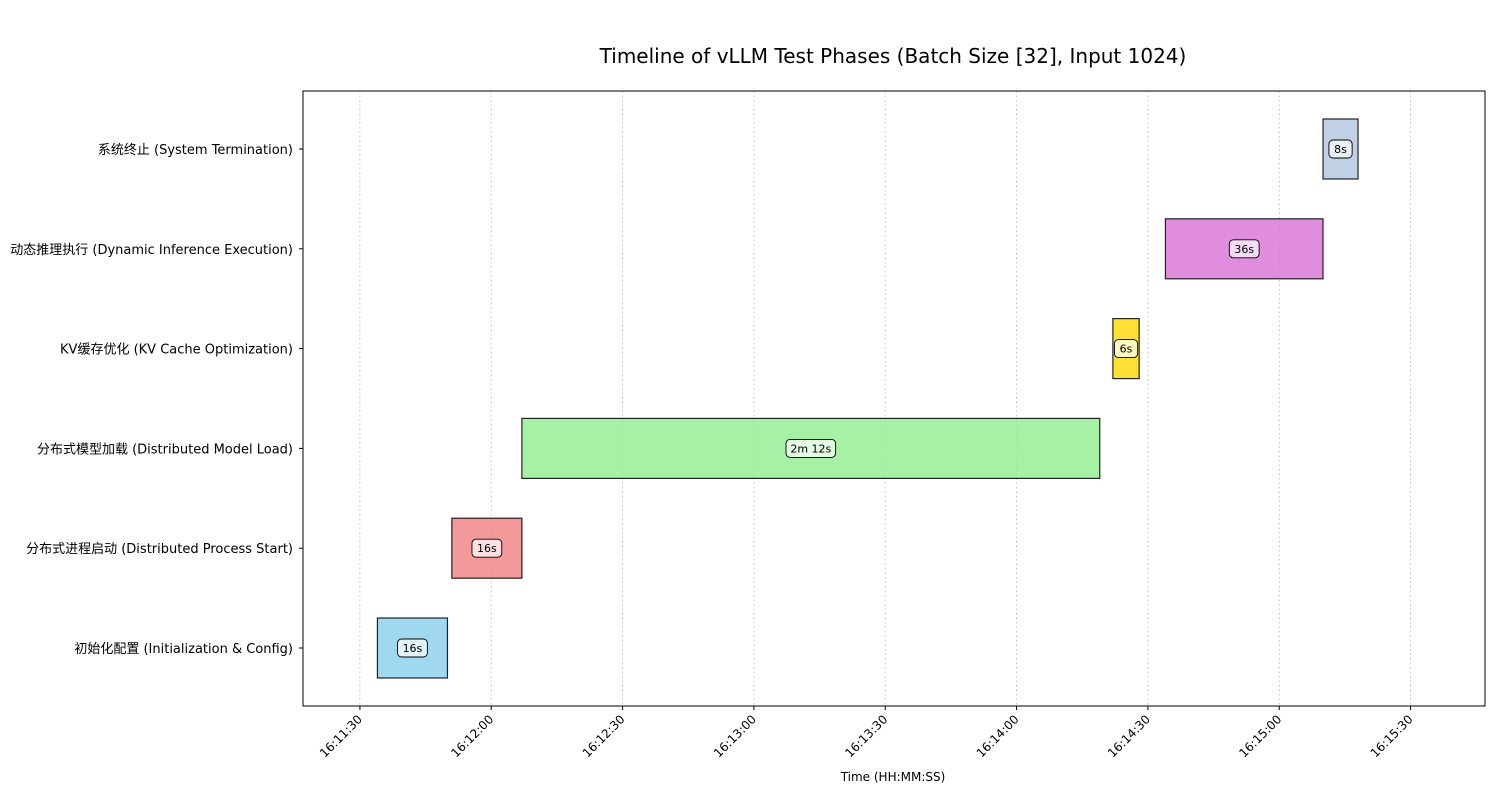 This screenshot has height=800, width=1500. What do you see at coordinates (604, 736) in the screenshot?
I see `x-tick-label: 16:12:30` at bounding box center [604, 736].